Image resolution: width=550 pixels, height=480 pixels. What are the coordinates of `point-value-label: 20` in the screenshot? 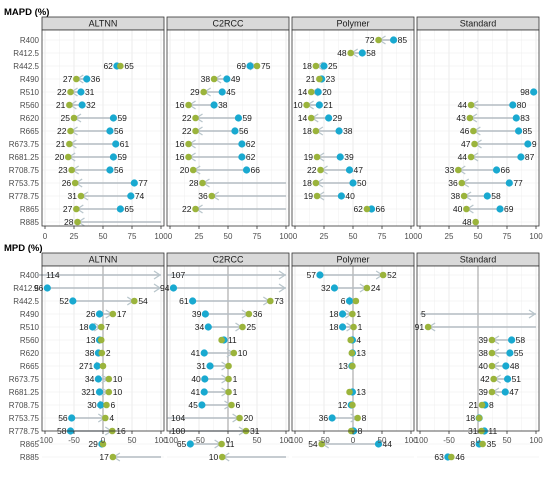 It's located at (185, 170).